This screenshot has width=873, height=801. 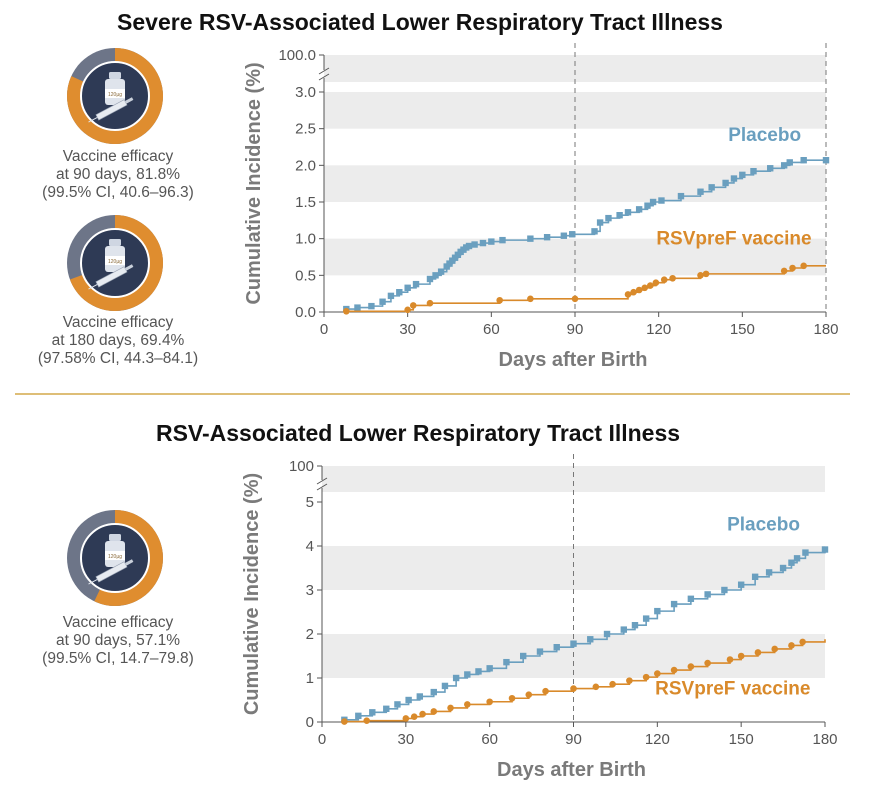 What do you see at coordinates (310, 590) in the screenshot?
I see `y-tick-label: 3` at bounding box center [310, 590].